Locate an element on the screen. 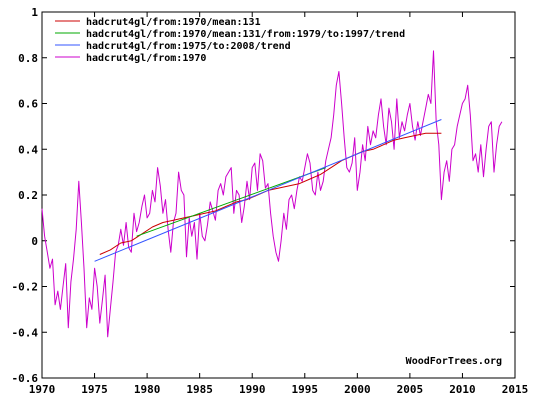 The image size is (533, 400). x-tick-label: 2010 is located at coordinates (462, 389).